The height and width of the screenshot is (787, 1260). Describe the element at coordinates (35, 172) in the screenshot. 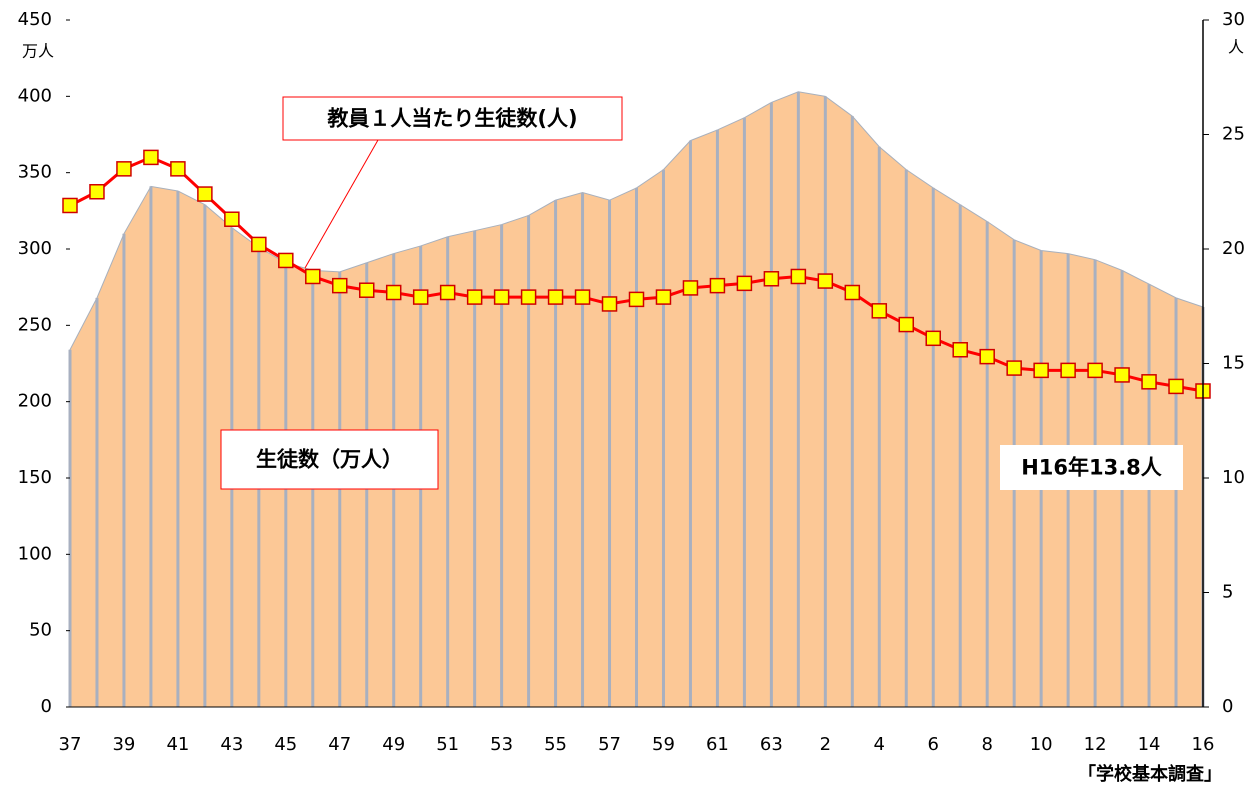

I see `y-tick-label: 350` at that location.